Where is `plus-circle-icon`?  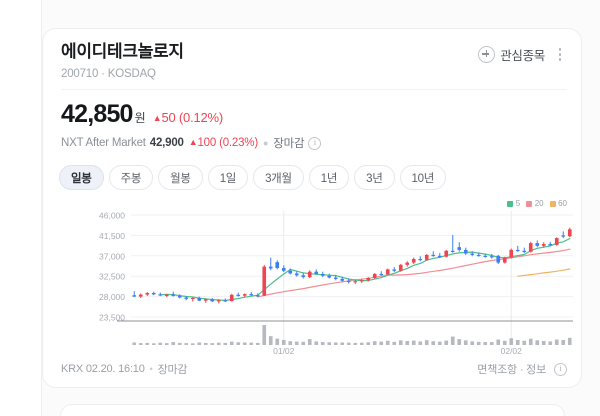
plus-circle-icon is located at coordinates (487, 54).